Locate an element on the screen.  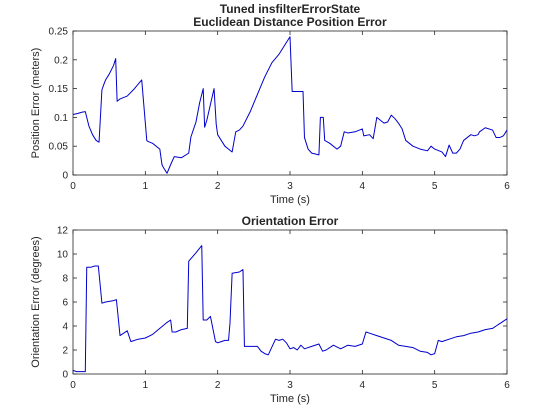
position-xtick-label: 3 is located at coordinates (290, 186).